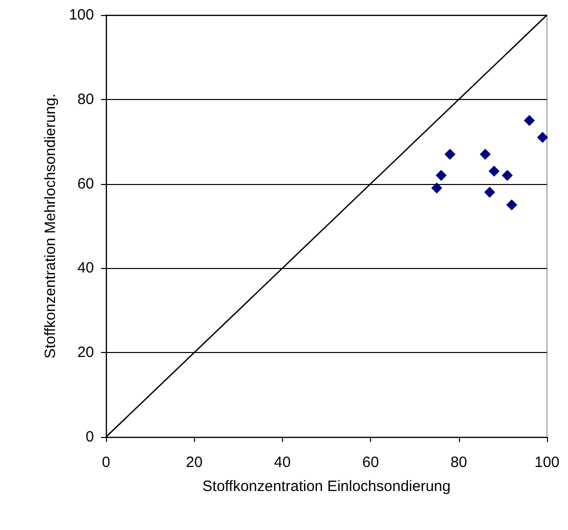 This screenshot has height=530, width=568. I want to click on y-tick-label: 0, so click(90, 437).